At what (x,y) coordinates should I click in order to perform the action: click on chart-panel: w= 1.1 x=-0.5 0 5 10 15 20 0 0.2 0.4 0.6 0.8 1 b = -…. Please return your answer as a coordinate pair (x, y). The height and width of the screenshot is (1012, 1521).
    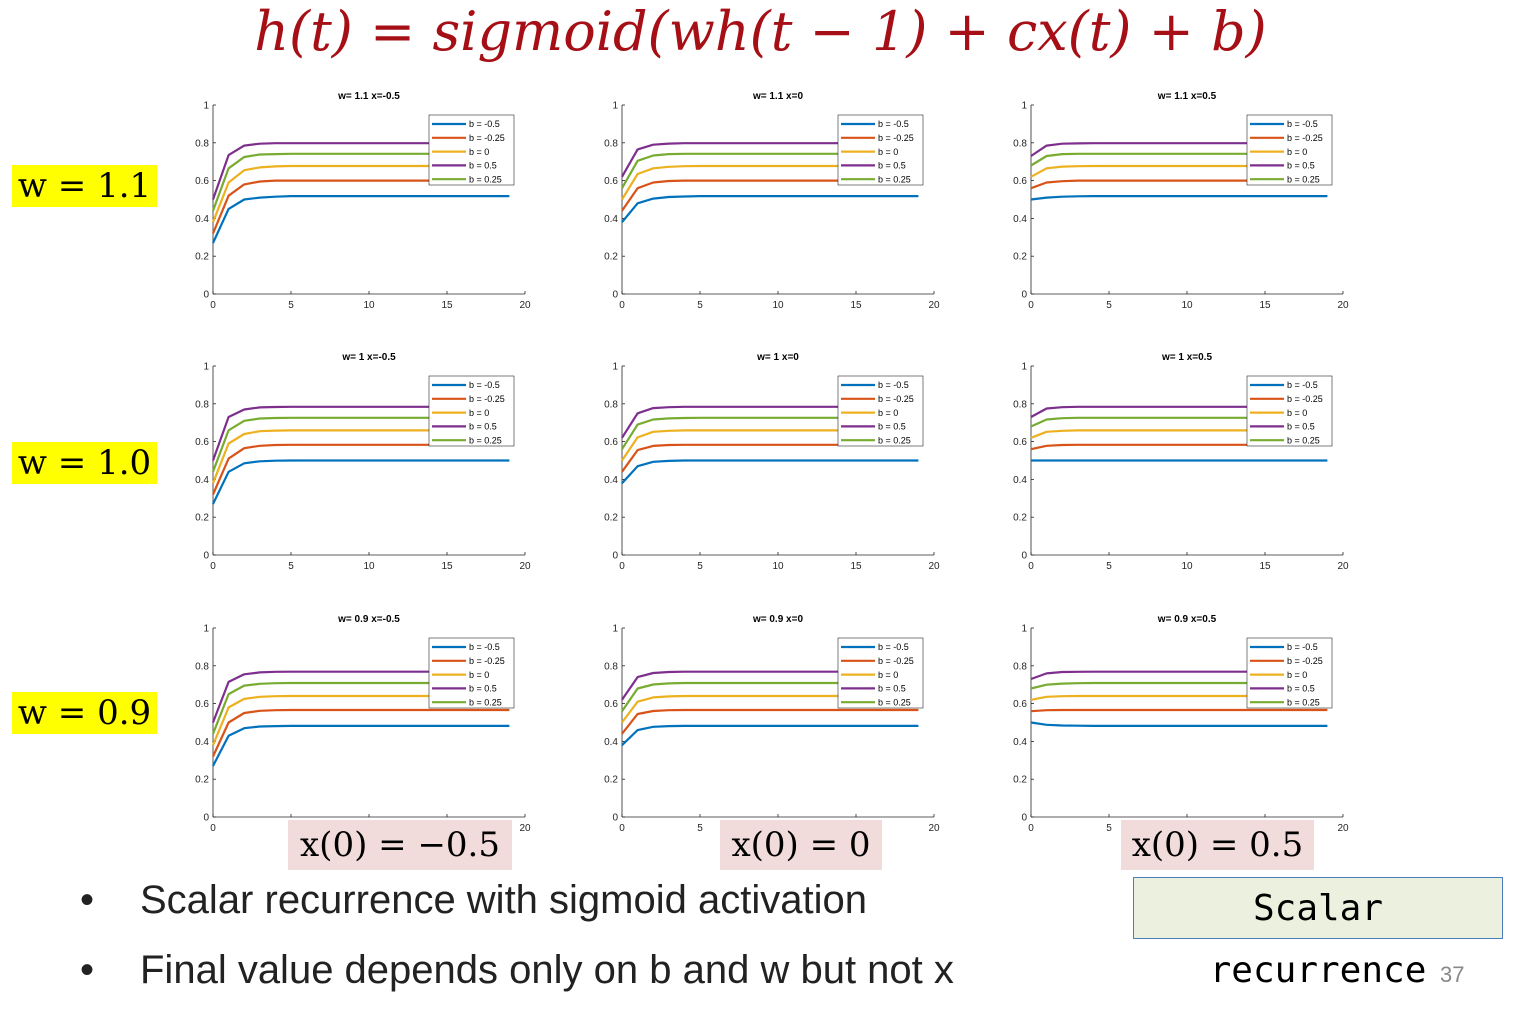
    Looking at the image, I should click on (363, 201).